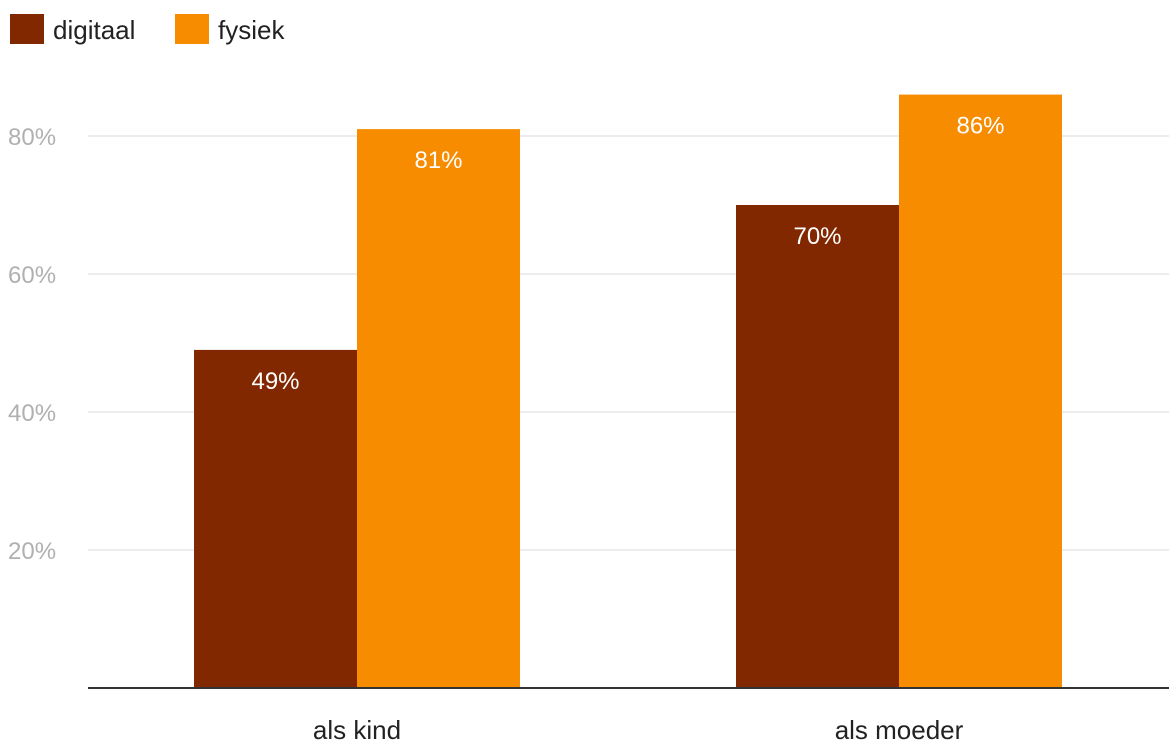 The height and width of the screenshot is (744, 1169). What do you see at coordinates (192, 29) in the screenshot?
I see `legend-swatch-fysiek` at bounding box center [192, 29].